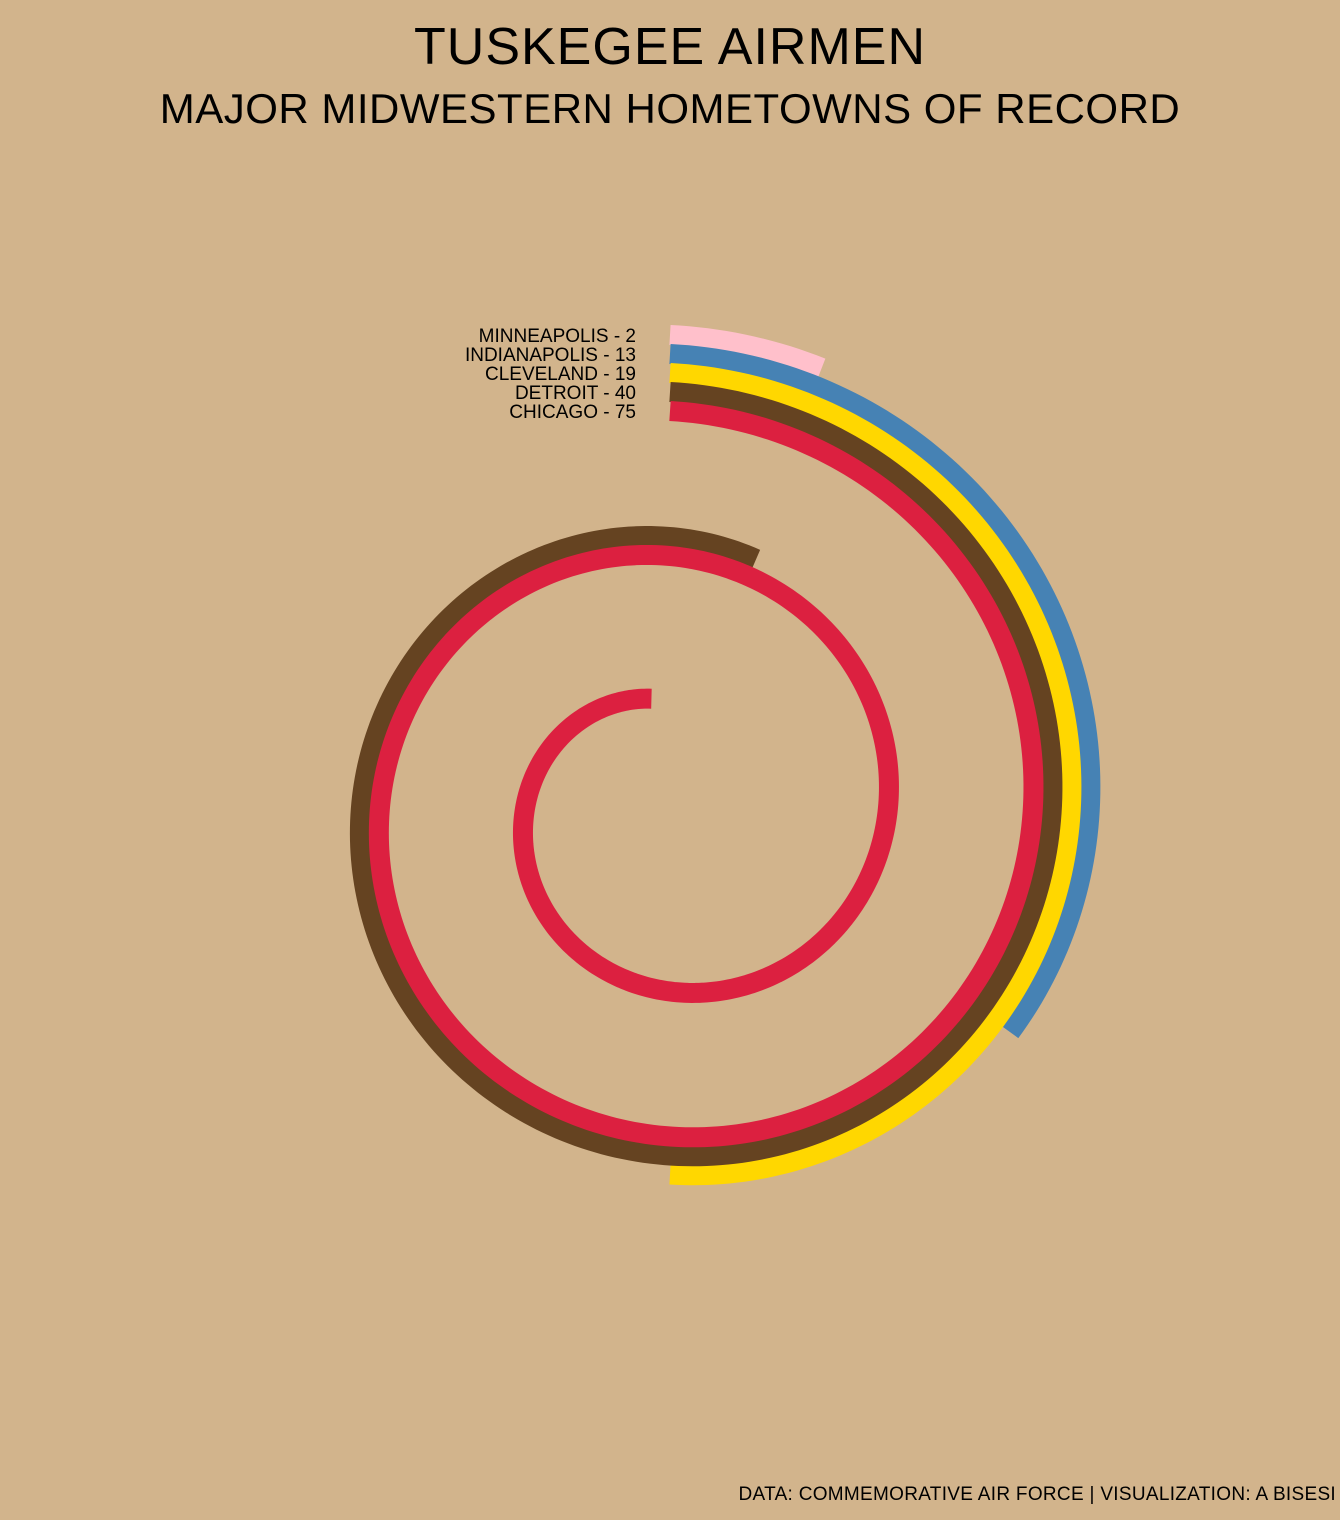 Image resolution: width=1340 pixels, height=1520 pixels. What do you see at coordinates (560, 374) in the screenshot?
I see `label-cleveland: CLEVELAND - 19` at bounding box center [560, 374].